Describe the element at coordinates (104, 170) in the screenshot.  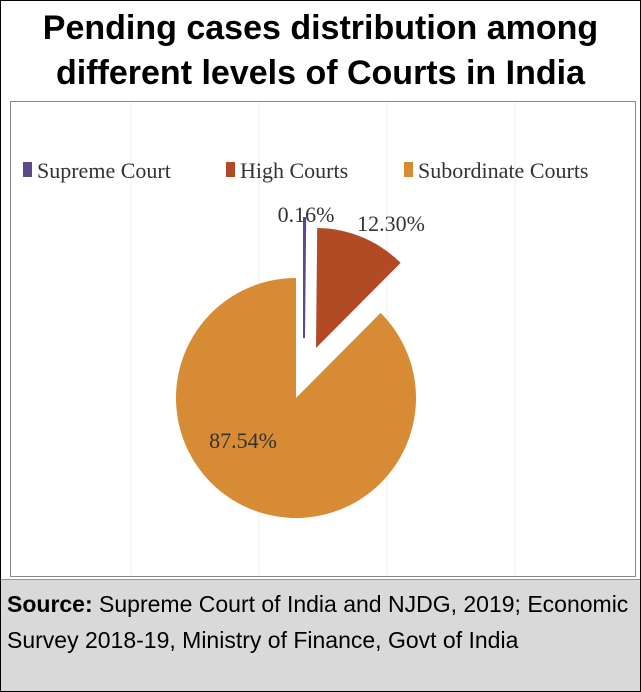
I see `legend-label: Supreme Court` at that location.